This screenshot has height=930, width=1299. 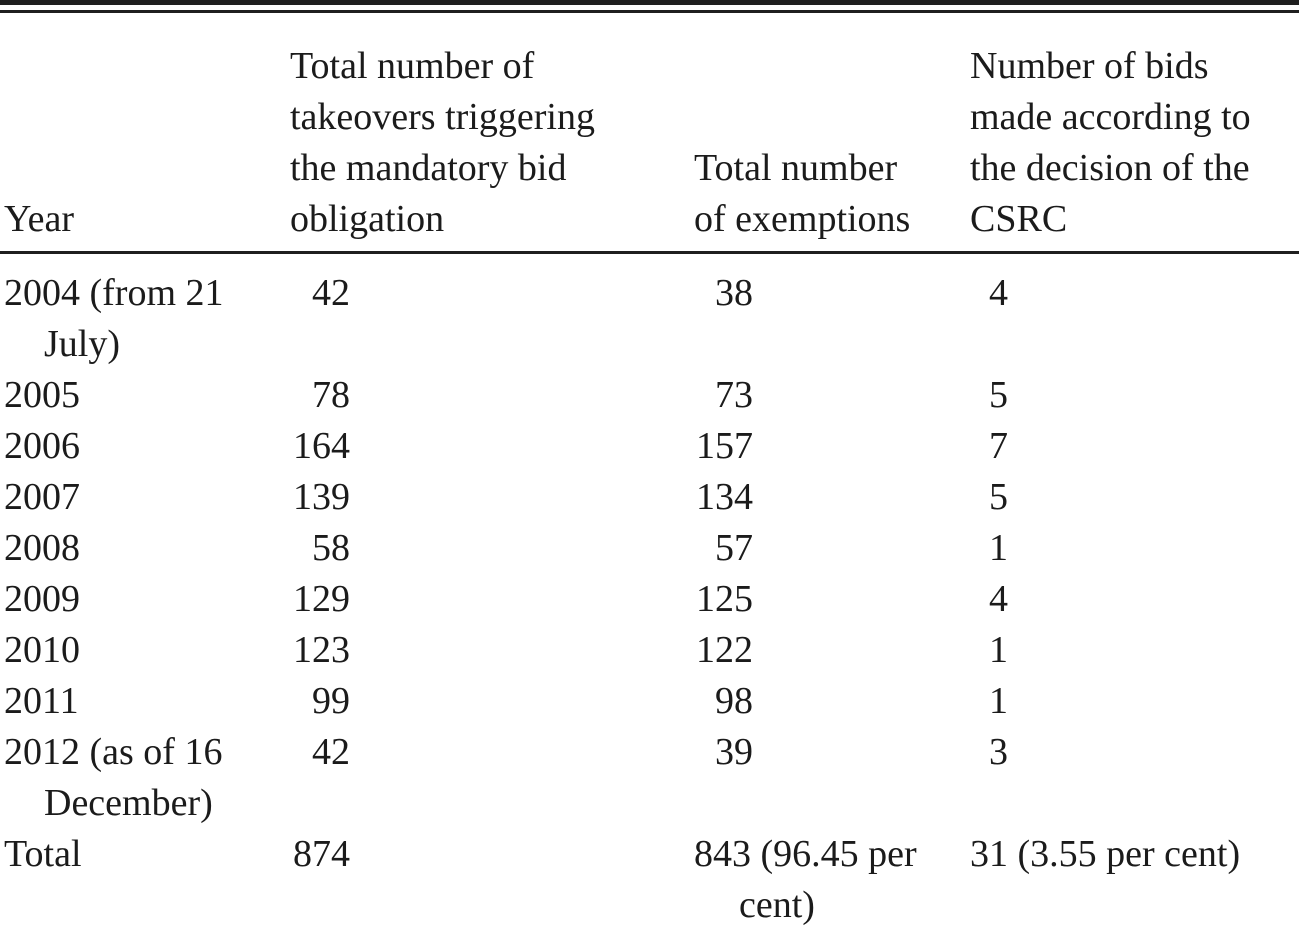 What do you see at coordinates (321, 446) in the screenshot?
I see `takeovers-value: 164` at bounding box center [321, 446].